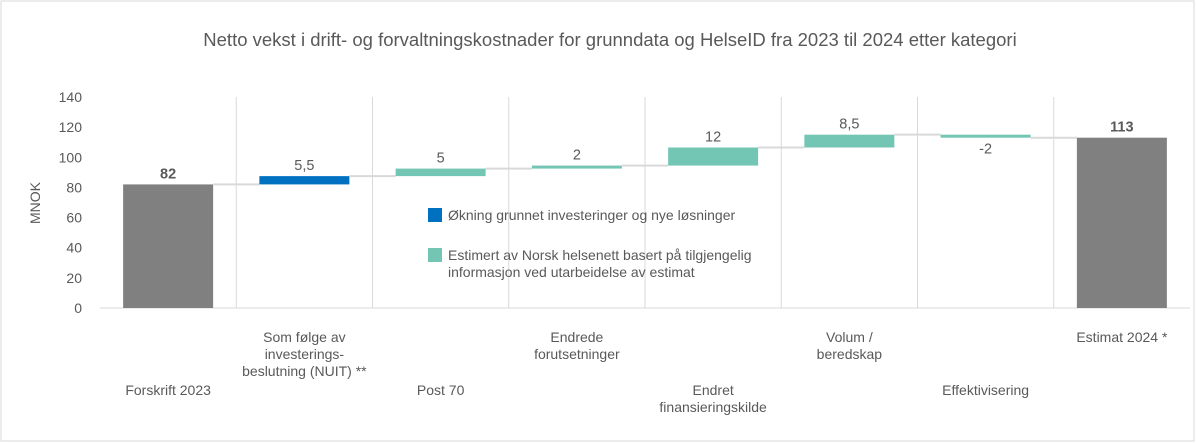 The image size is (1196, 443). I want to click on x-tick-label-line: Som følge av, so click(304, 337).